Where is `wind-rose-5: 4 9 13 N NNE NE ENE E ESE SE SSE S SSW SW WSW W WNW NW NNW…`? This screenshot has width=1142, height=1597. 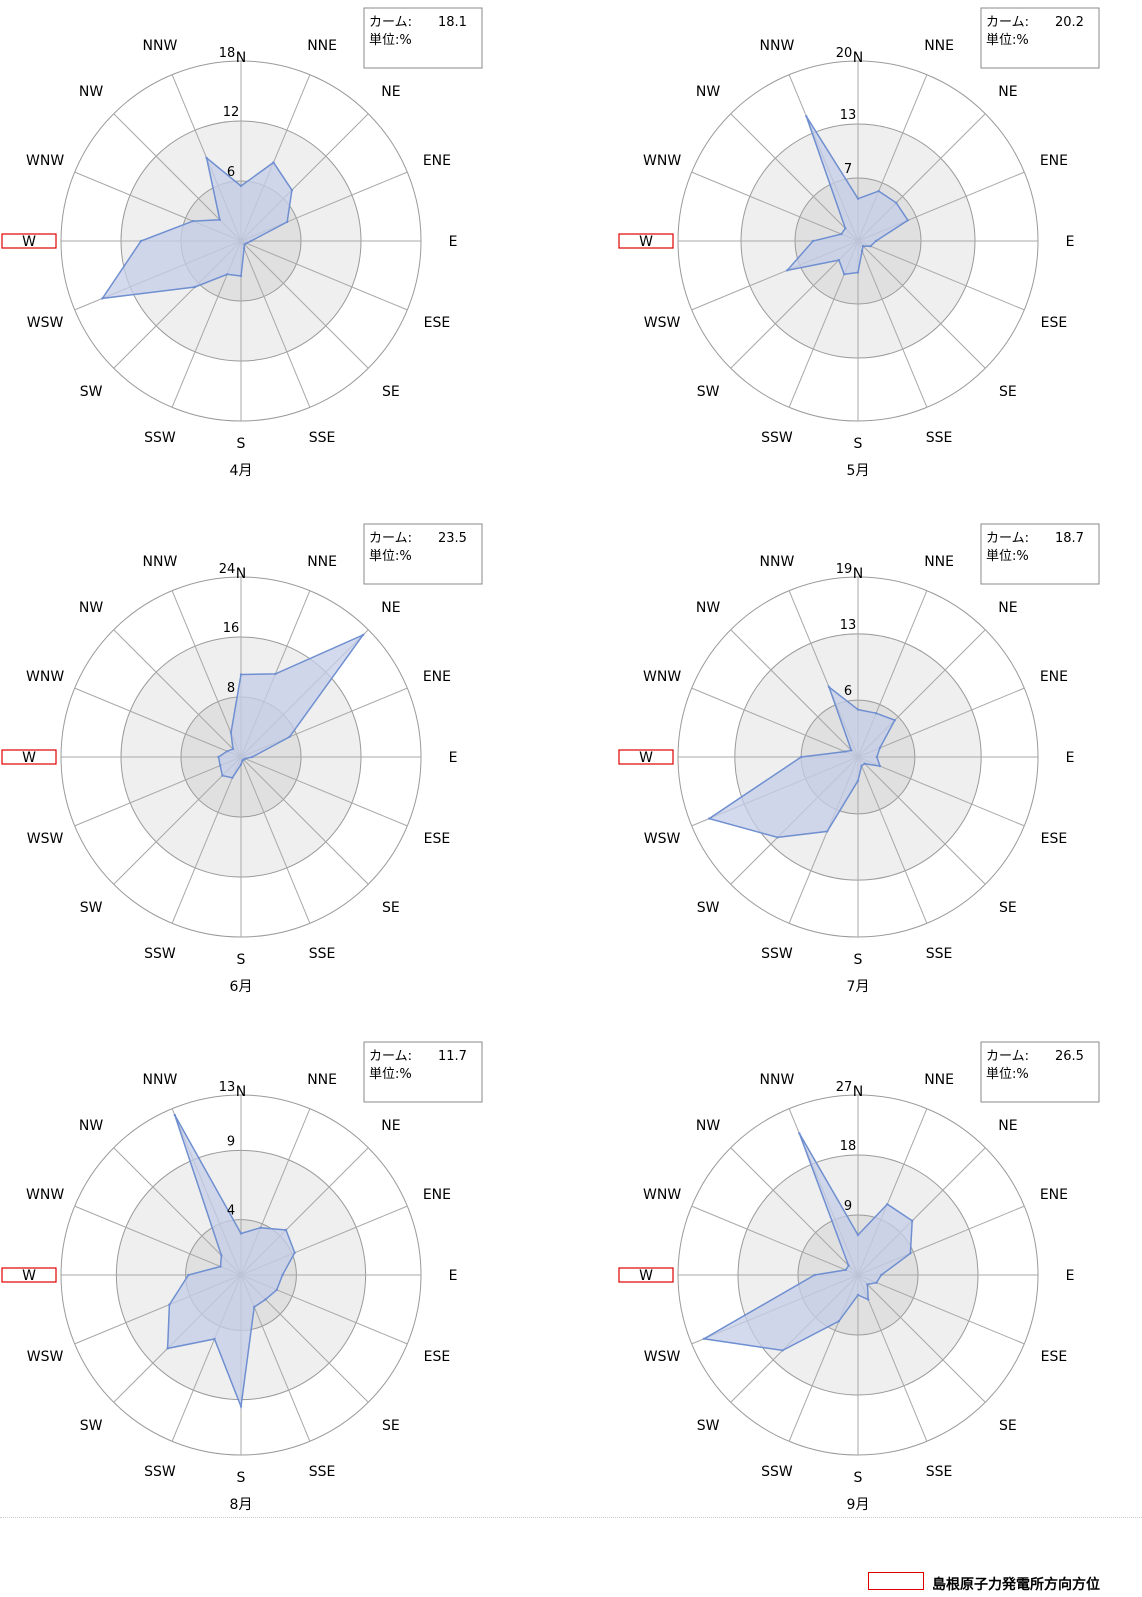 wind-rose-5: 4 9 13 N NNE NE ENE E ESE SE SSE S SSW SW WSW W WNW NW NNW… is located at coordinates (242, 1277).